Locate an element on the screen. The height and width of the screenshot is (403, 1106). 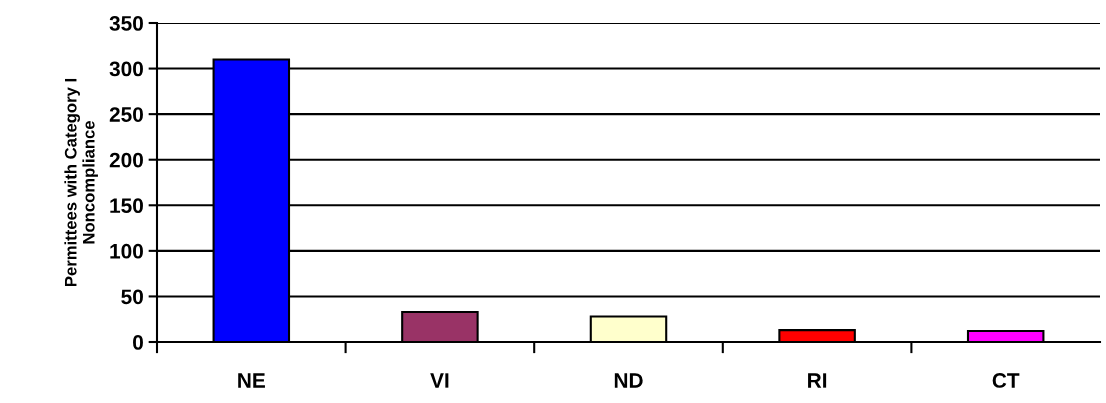
y-tick-label: 350 is located at coordinates (126, 23).